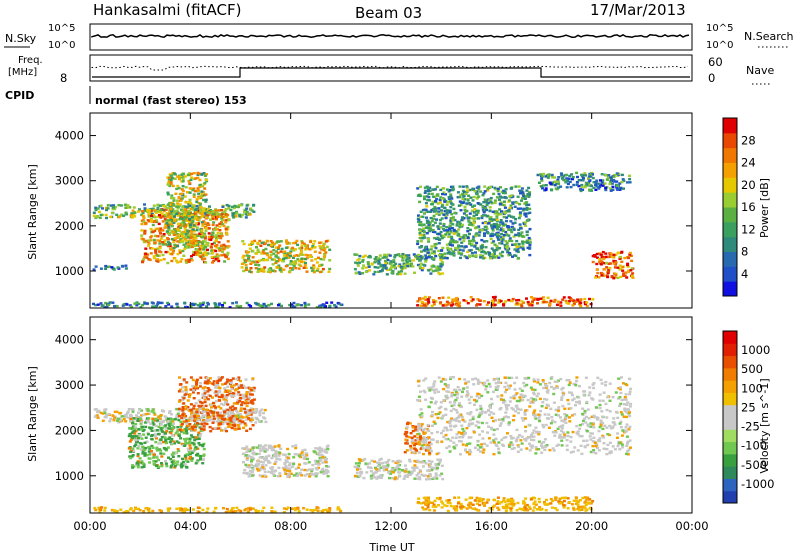  What do you see at coordinates (730, 229) in the screenshot?
I see `colorbar-segment` at bounding box center [730, 229].